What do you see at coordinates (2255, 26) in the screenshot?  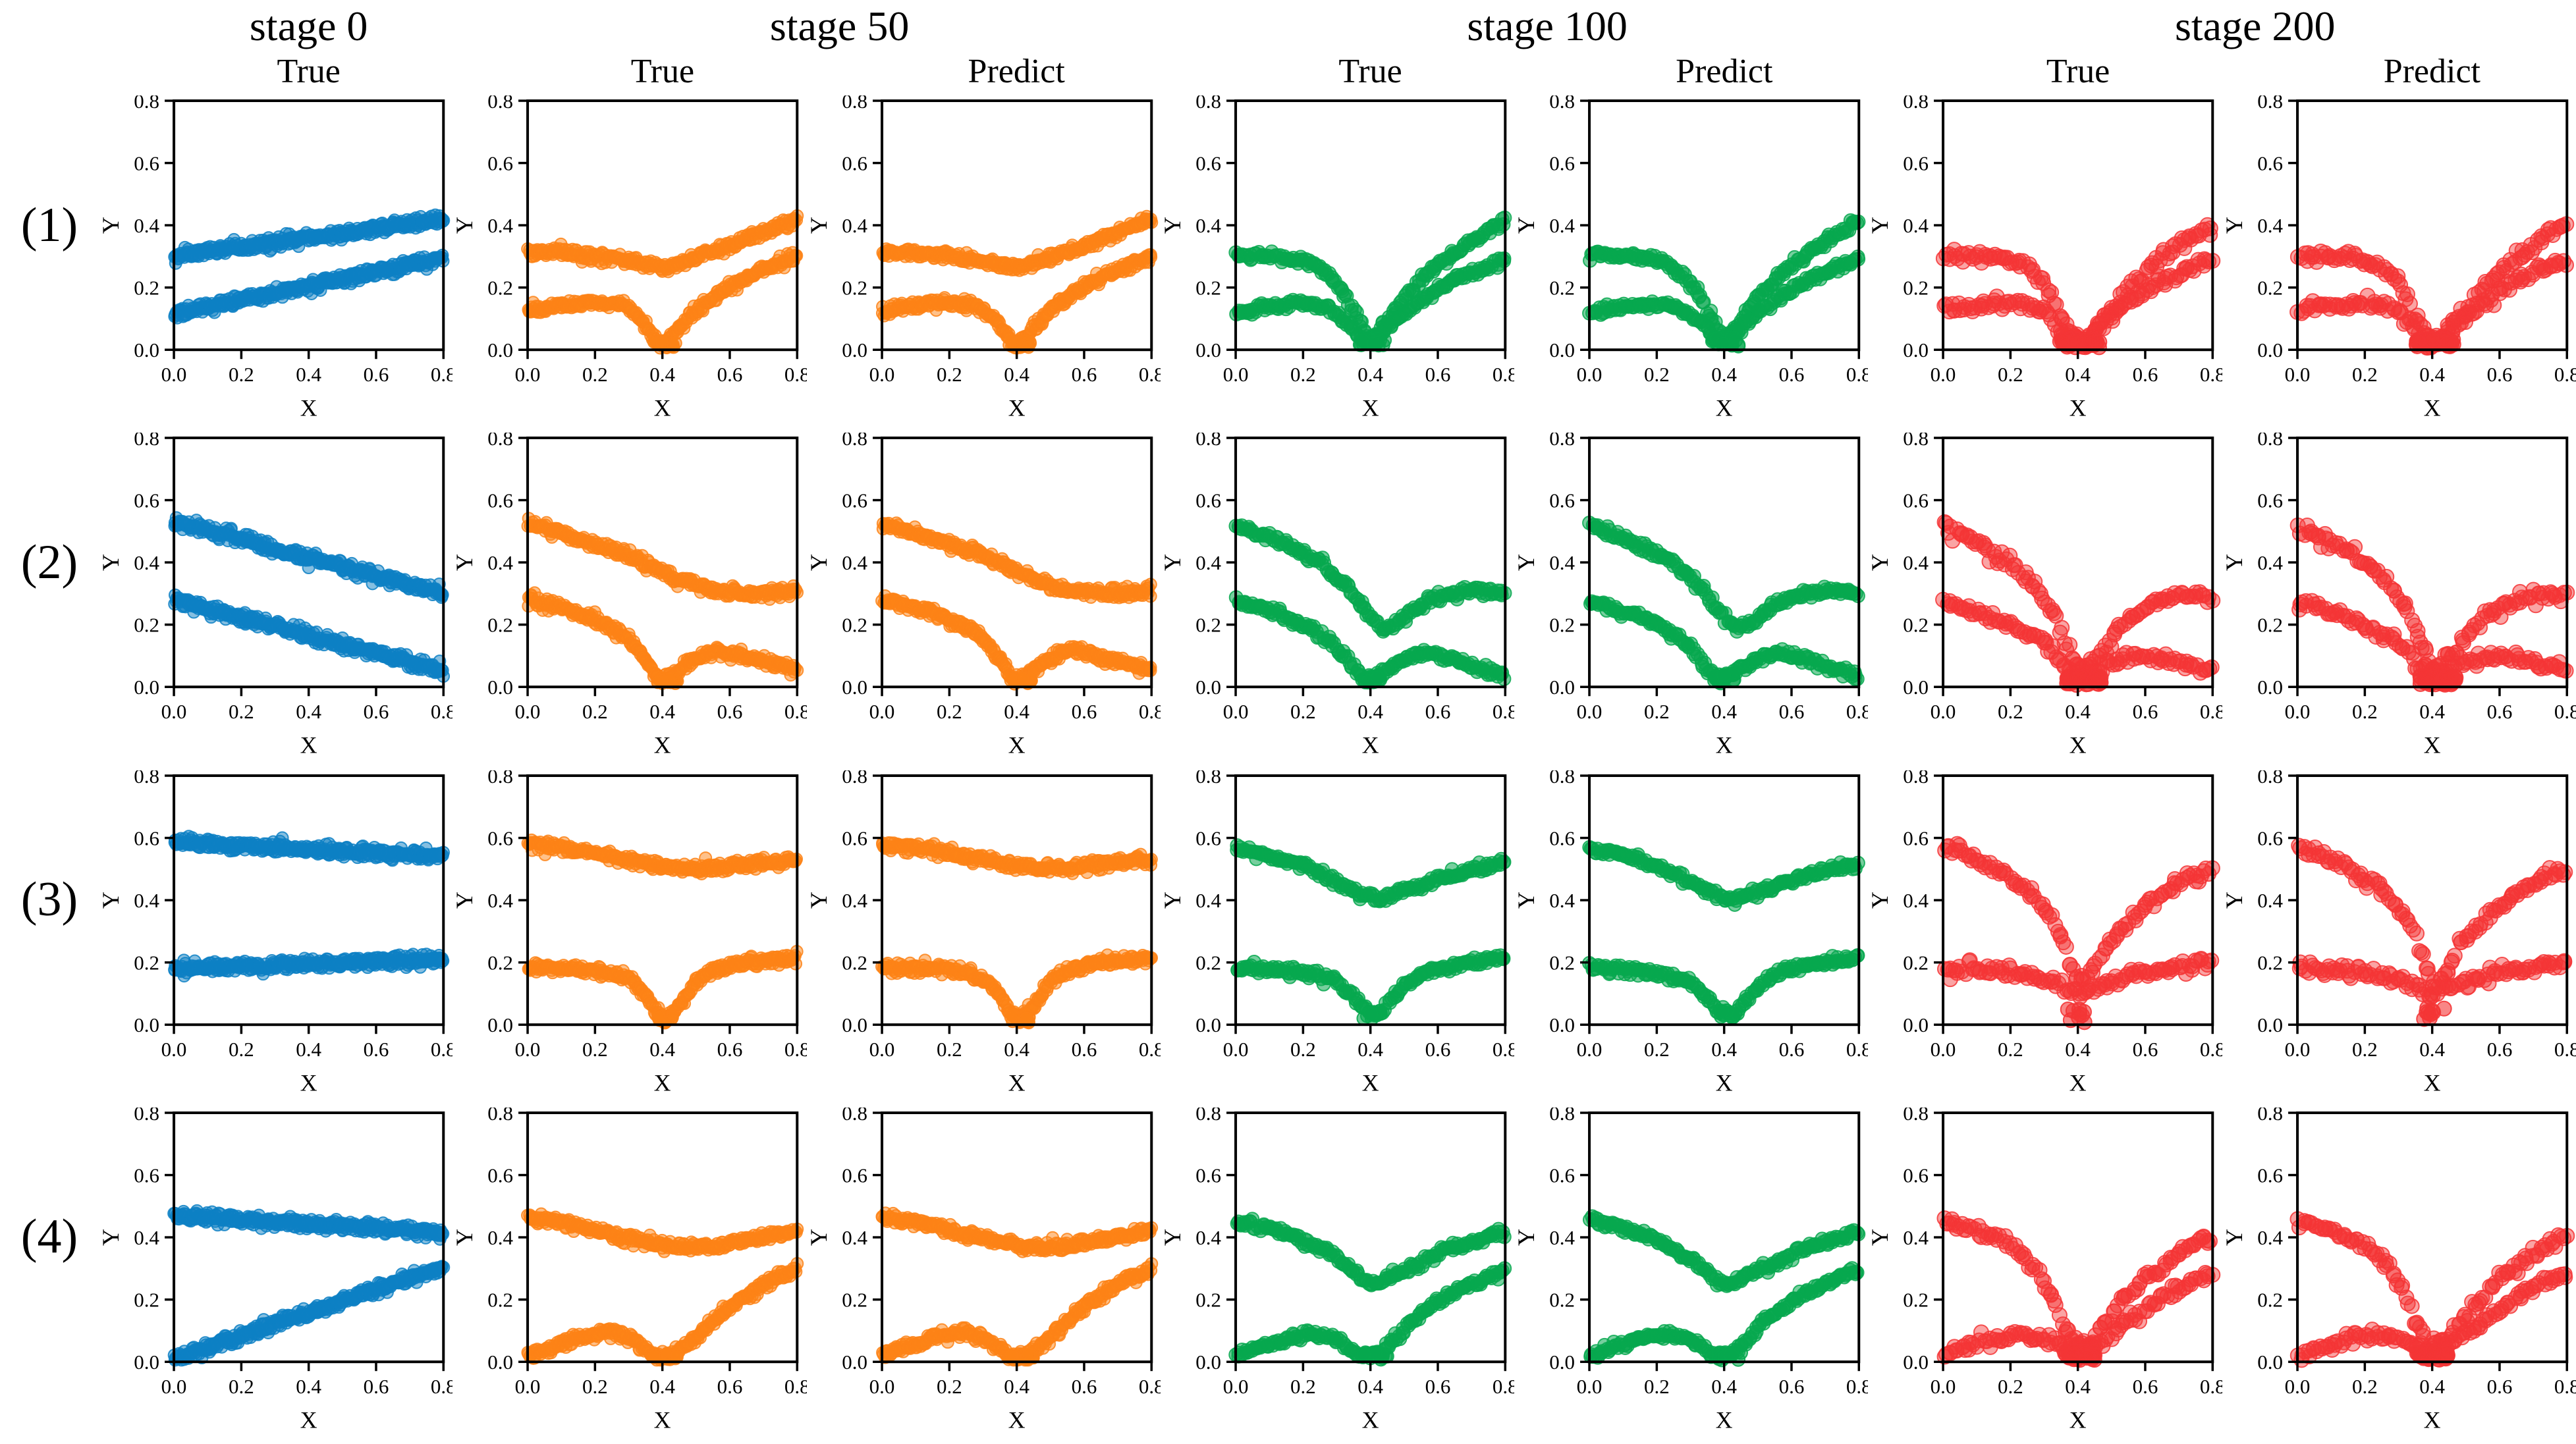 I see `stage-group-label: stage 200` at bounding box center [2255, 26].